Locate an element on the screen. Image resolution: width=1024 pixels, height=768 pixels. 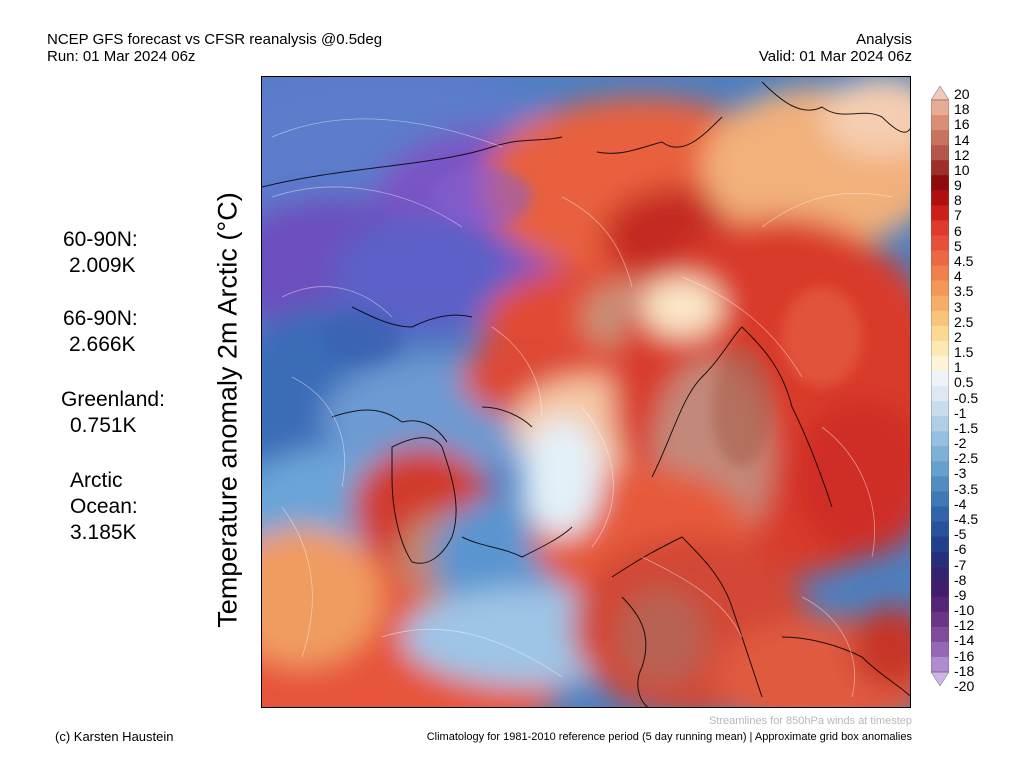
colorbar-label: -16 is located at coordinates (964, 655).